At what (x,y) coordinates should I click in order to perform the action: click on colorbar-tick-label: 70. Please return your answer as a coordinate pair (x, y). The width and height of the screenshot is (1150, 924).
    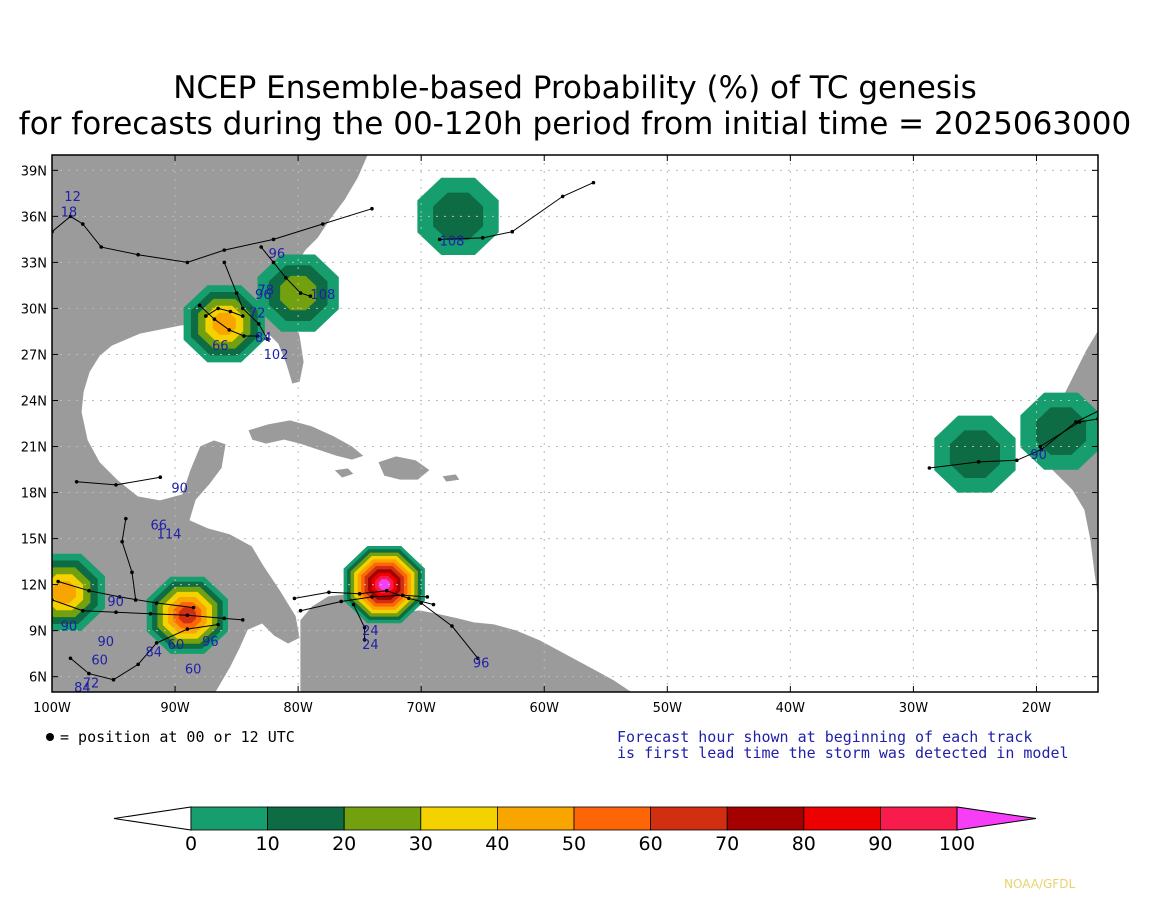
    Looking at the image, I should click on (727, 844).